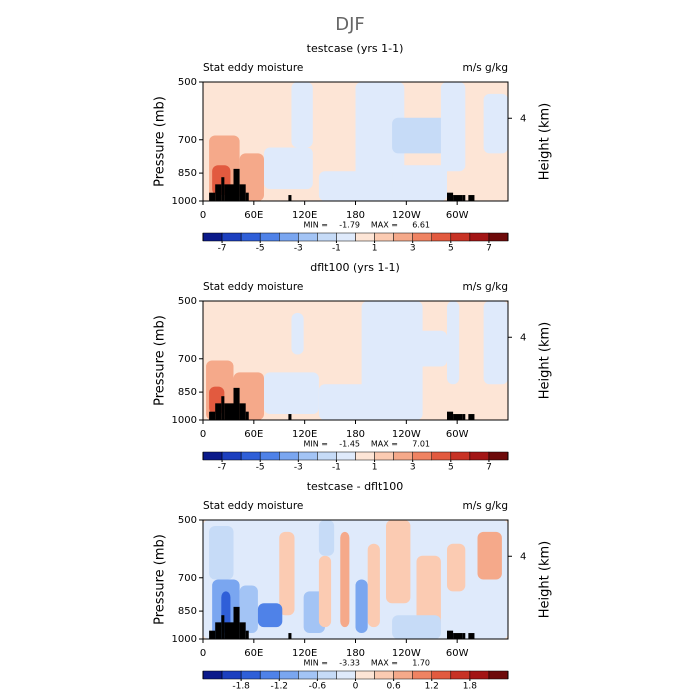 Image resolution: width=700 pixels, height=700 pixels. What do you see at coordinates (349, 225) in the screenshot?
I see `min-value: -1.79` at bounding box center [349, 225].